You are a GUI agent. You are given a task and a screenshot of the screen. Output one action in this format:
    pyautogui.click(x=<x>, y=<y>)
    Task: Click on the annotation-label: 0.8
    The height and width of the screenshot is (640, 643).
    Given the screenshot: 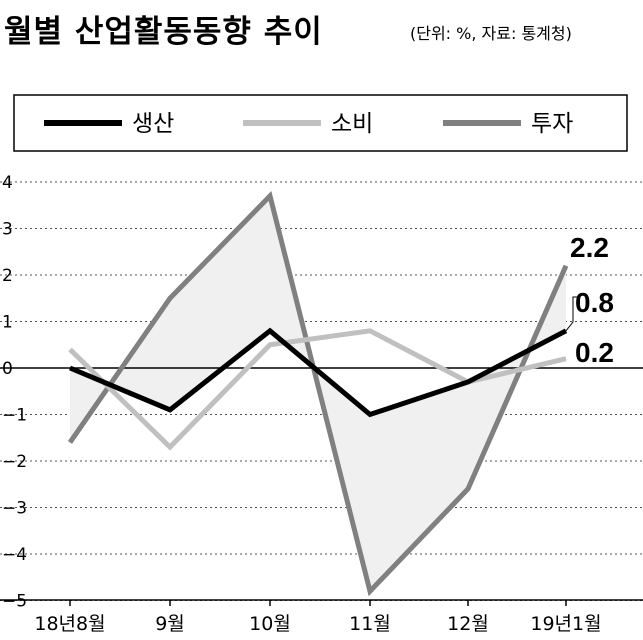 What is the action you would take?
    pyautogui.click(x=594, y=302)
    